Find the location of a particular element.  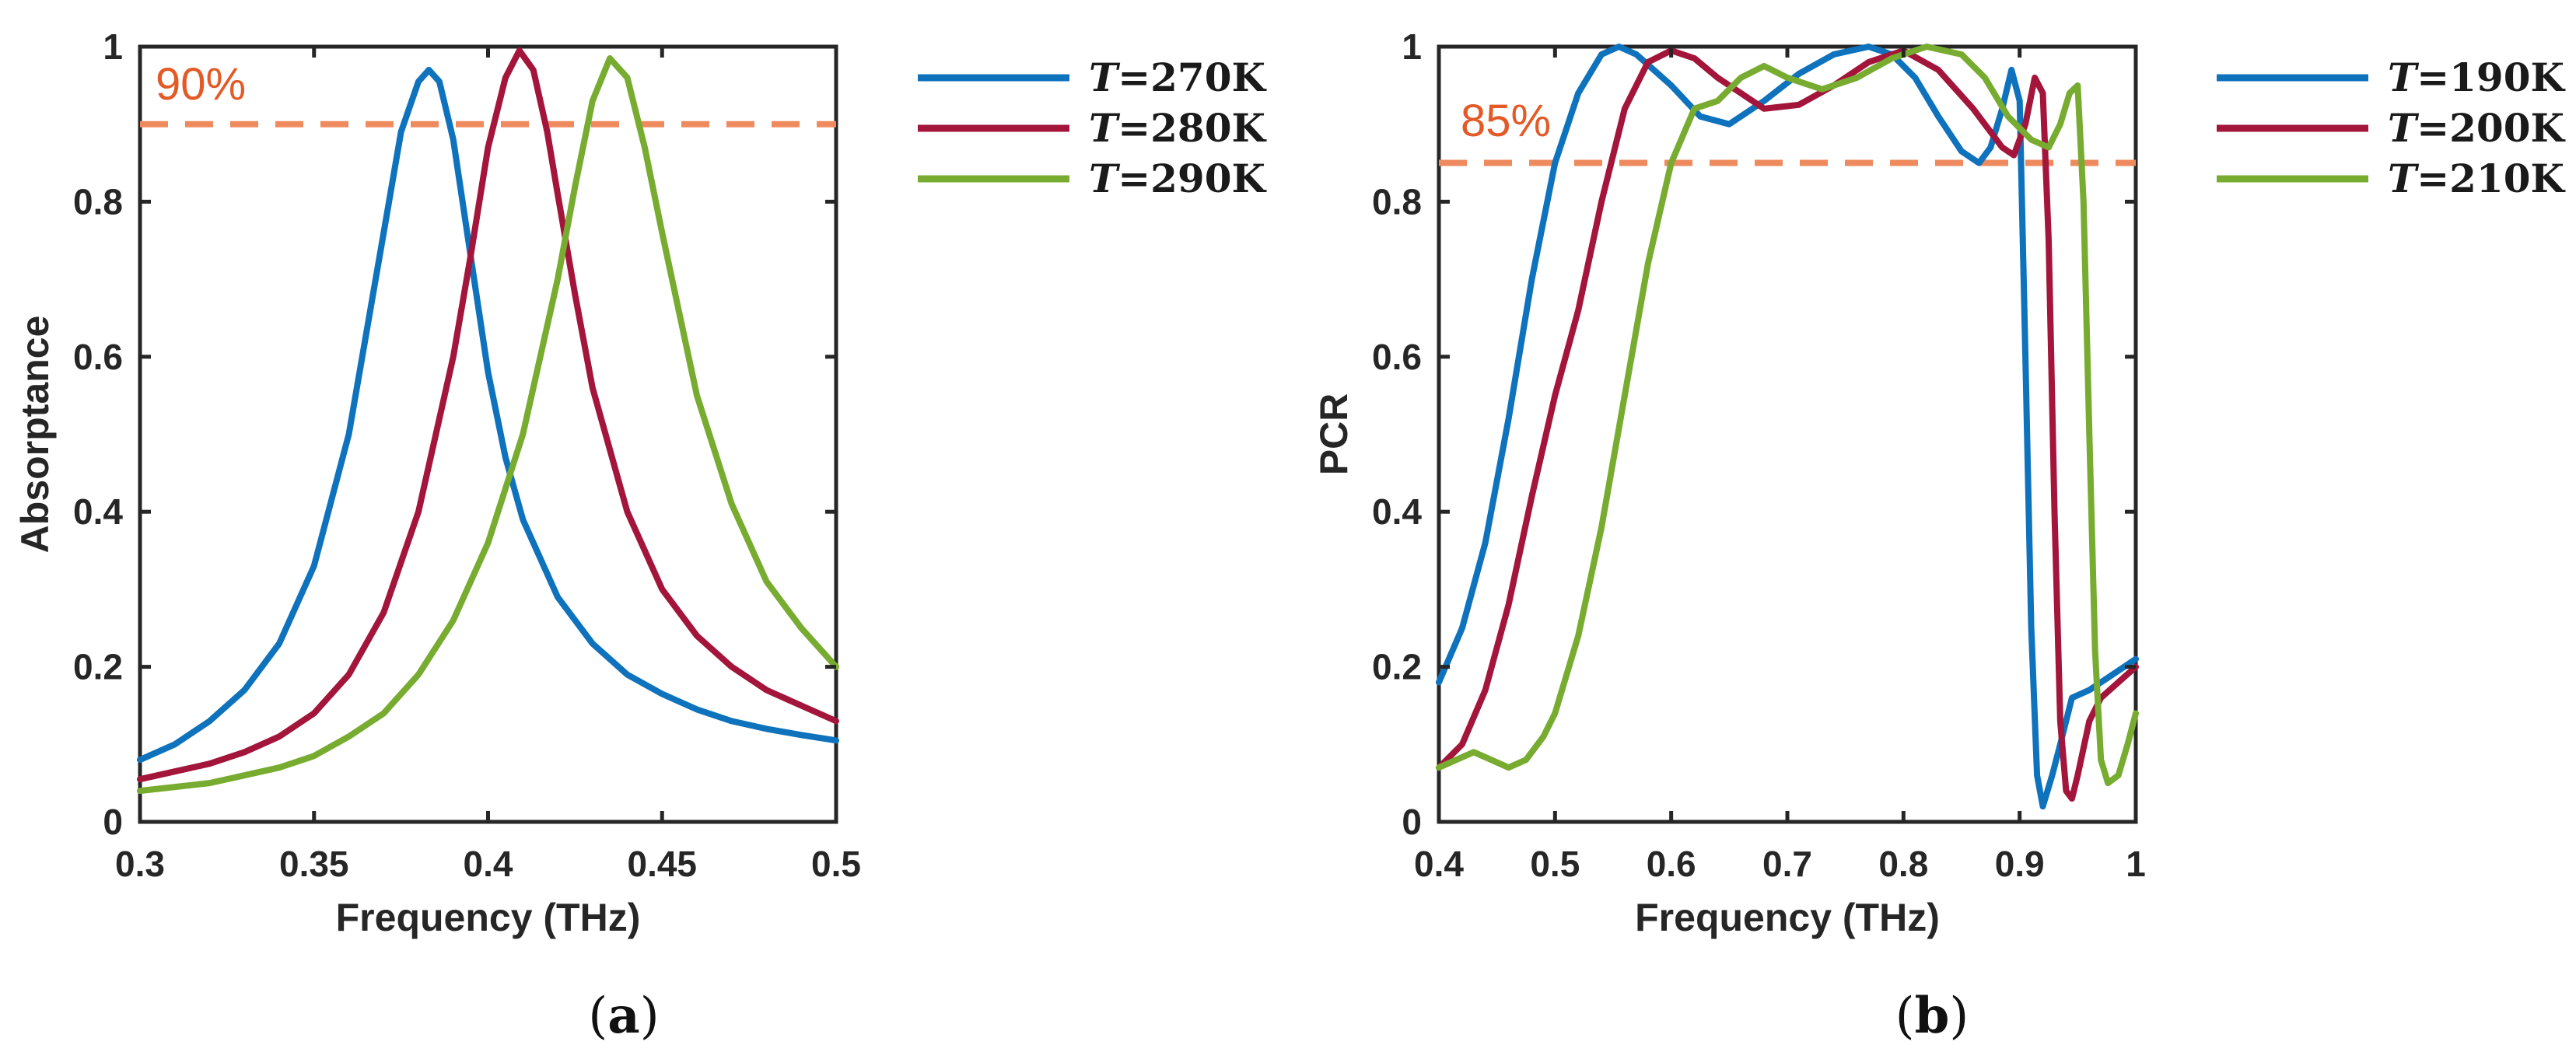

legend-entry: T=210K is located at coordinates (2477, 178).